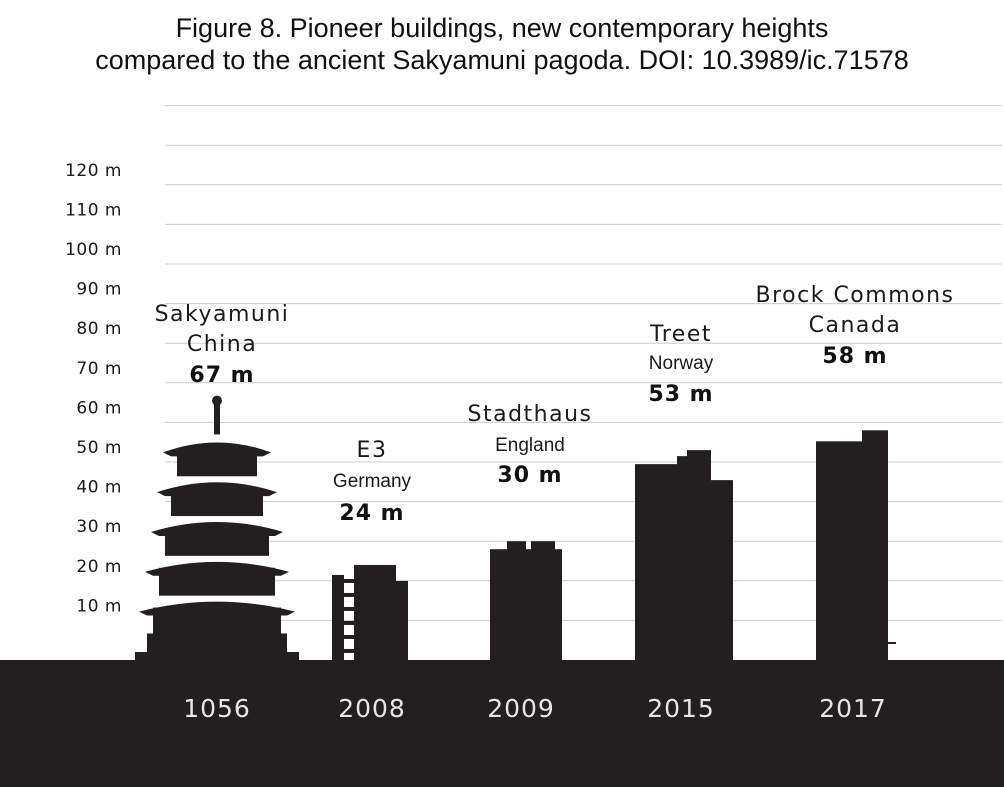  What do you see at coordinates (99, 567) in the screenshot?
I see `y-tick-label: 20 m` at bounding box center [99, 567].